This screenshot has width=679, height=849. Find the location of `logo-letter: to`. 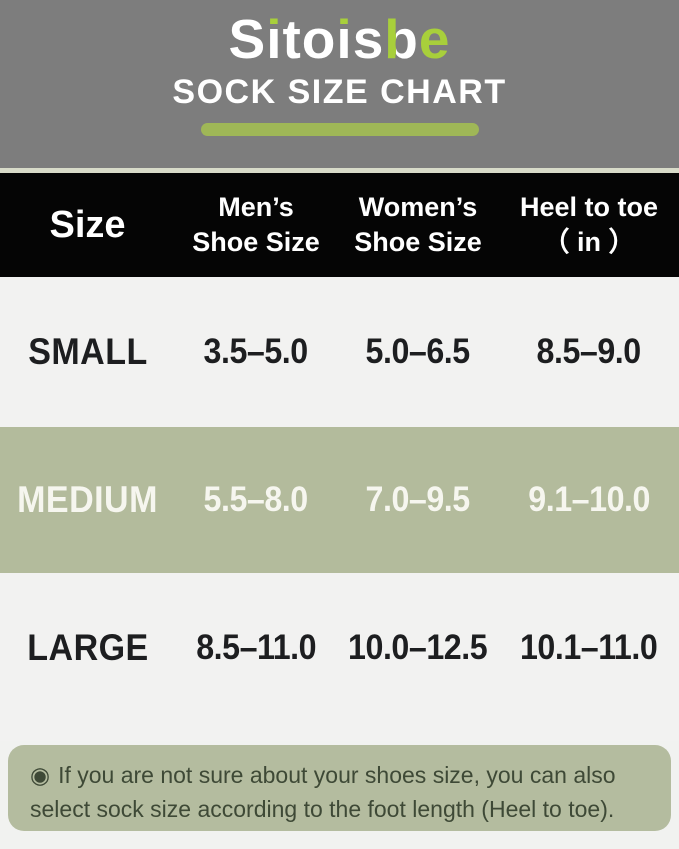

logo-letter: to is located at coordinates (309, 39).